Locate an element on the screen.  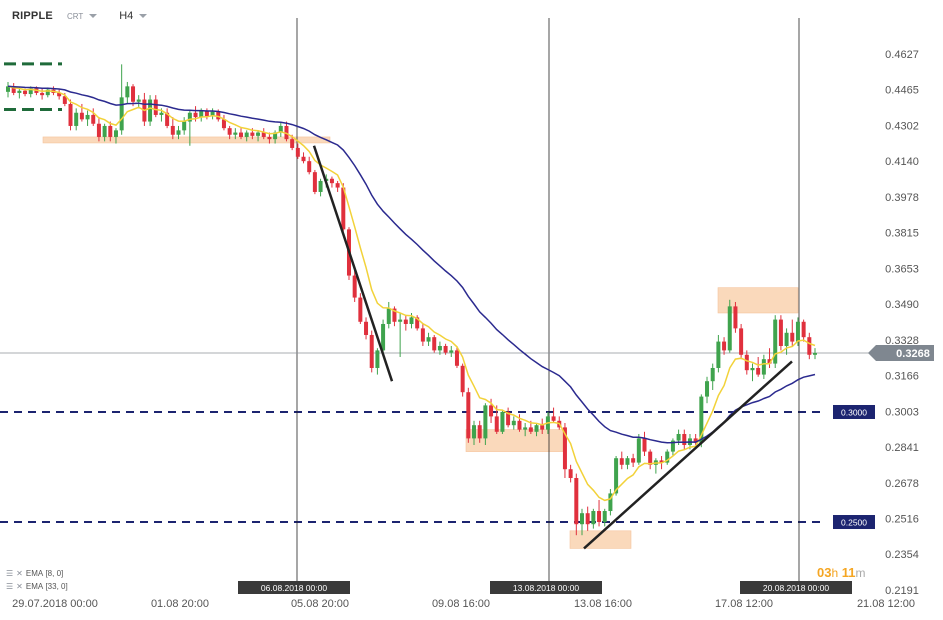
x-axis-tick-label: 05.08 20:00 is located at coordinates (320, 604).